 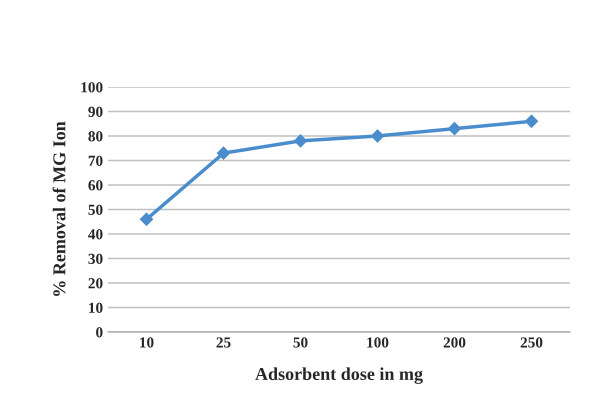 What do you see at coordinates (300, 342) in the screenshot?
I see `x-tick-label: 50` at bounding box center [300, 342].